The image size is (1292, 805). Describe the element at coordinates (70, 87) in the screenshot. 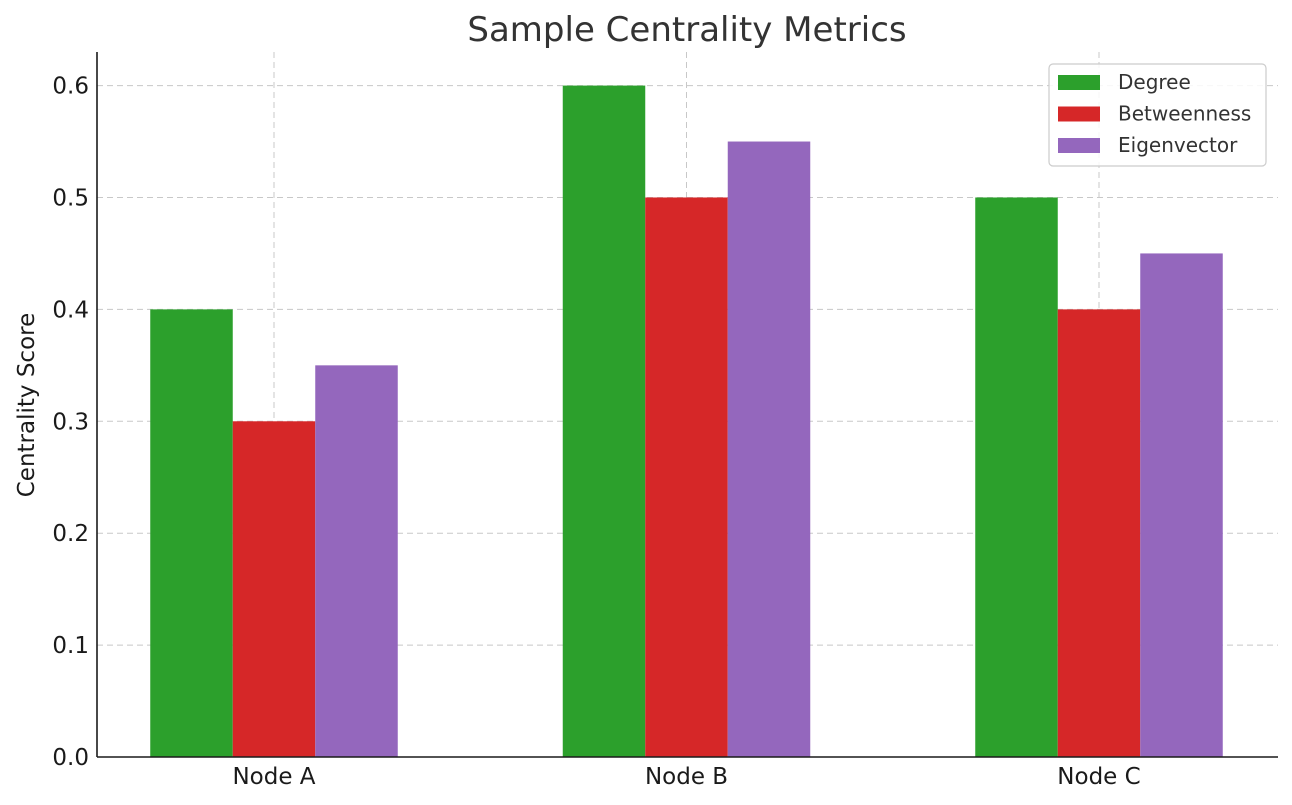

I see `y-tick-label: 0.6` at that location.